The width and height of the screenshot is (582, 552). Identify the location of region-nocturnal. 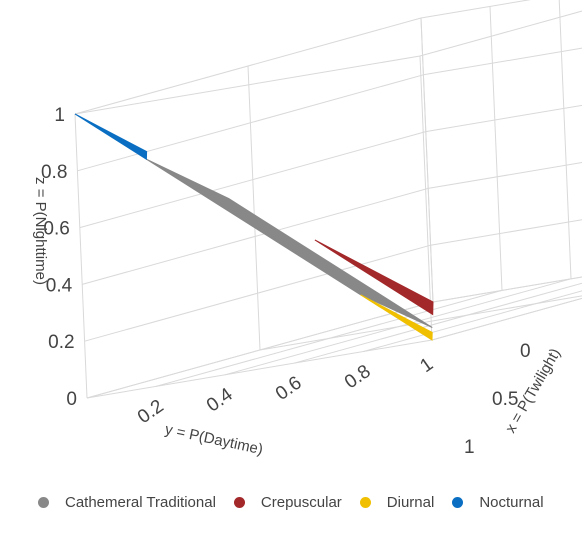
(111, 137).